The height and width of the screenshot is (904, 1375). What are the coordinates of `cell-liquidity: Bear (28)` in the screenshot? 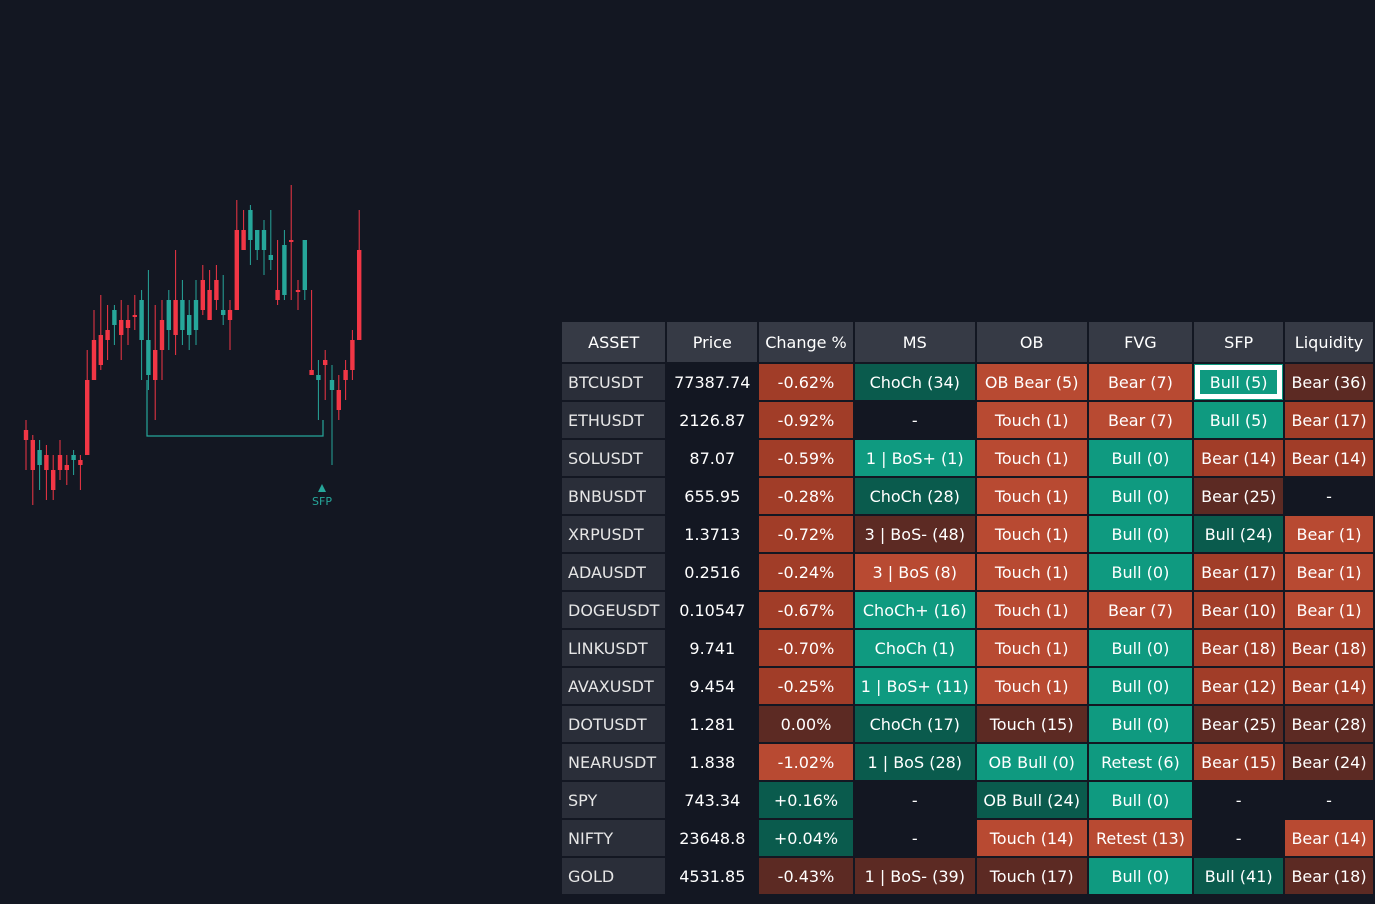 It's located at (1329, 724).